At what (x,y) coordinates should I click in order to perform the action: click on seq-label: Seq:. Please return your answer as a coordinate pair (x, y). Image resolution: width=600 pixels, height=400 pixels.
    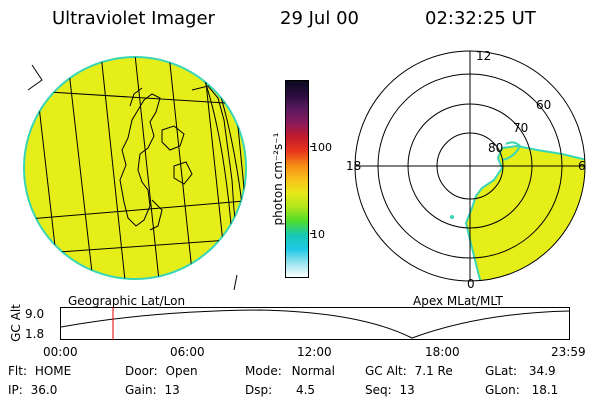
    Looking at the image, I should click on (378, 390).